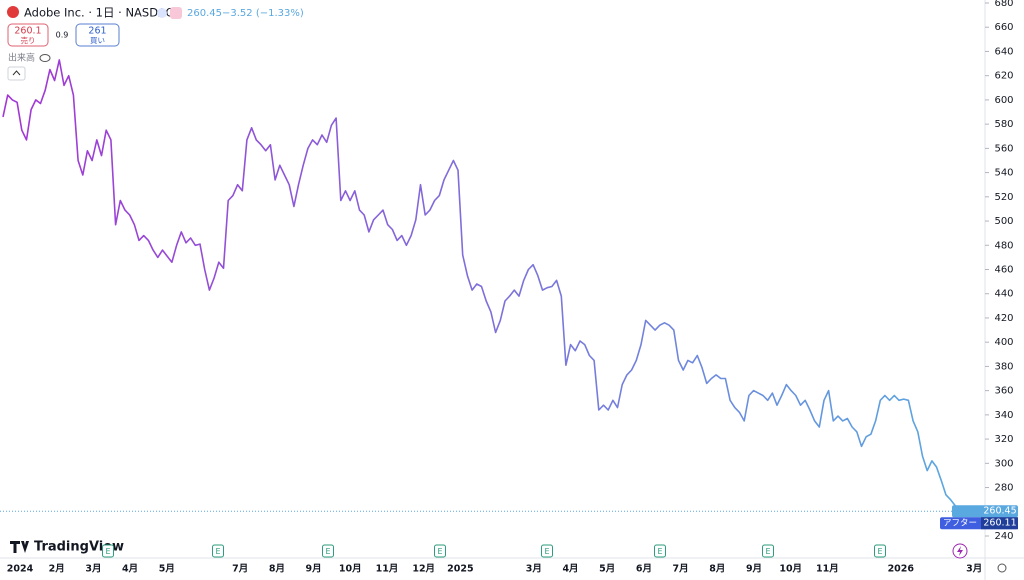  What do you see at coordinates (57, 569) in the screenshot?
I see `x-tick-label: 2月` at bounding box center [57, 569].